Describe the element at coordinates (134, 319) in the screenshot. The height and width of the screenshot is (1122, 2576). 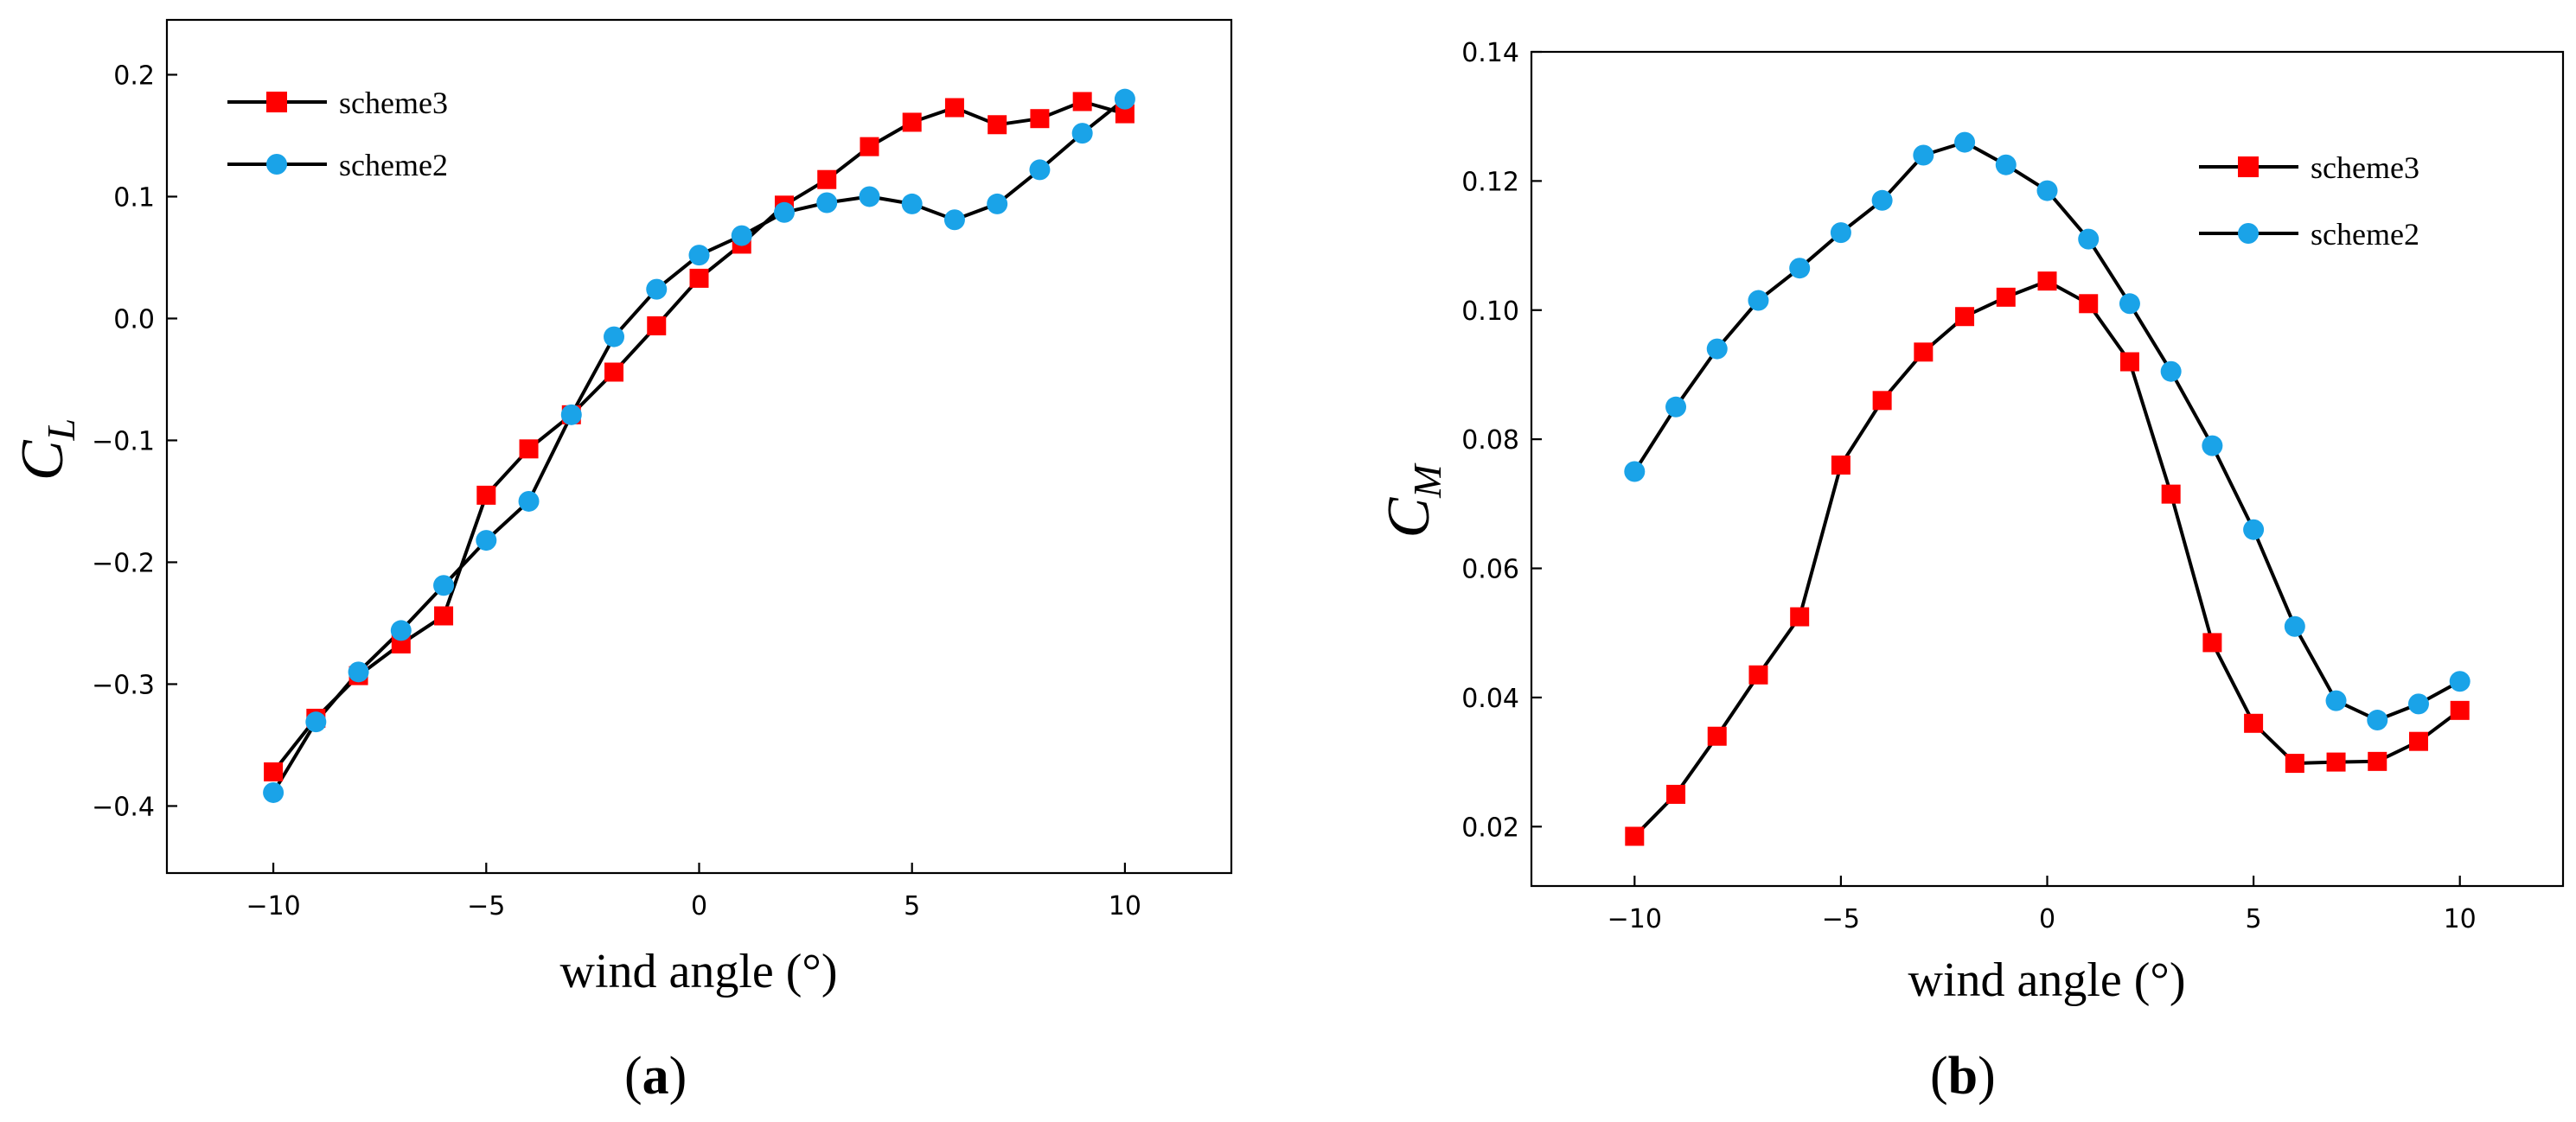
I see `y-tick-label: 0.0` at that location.